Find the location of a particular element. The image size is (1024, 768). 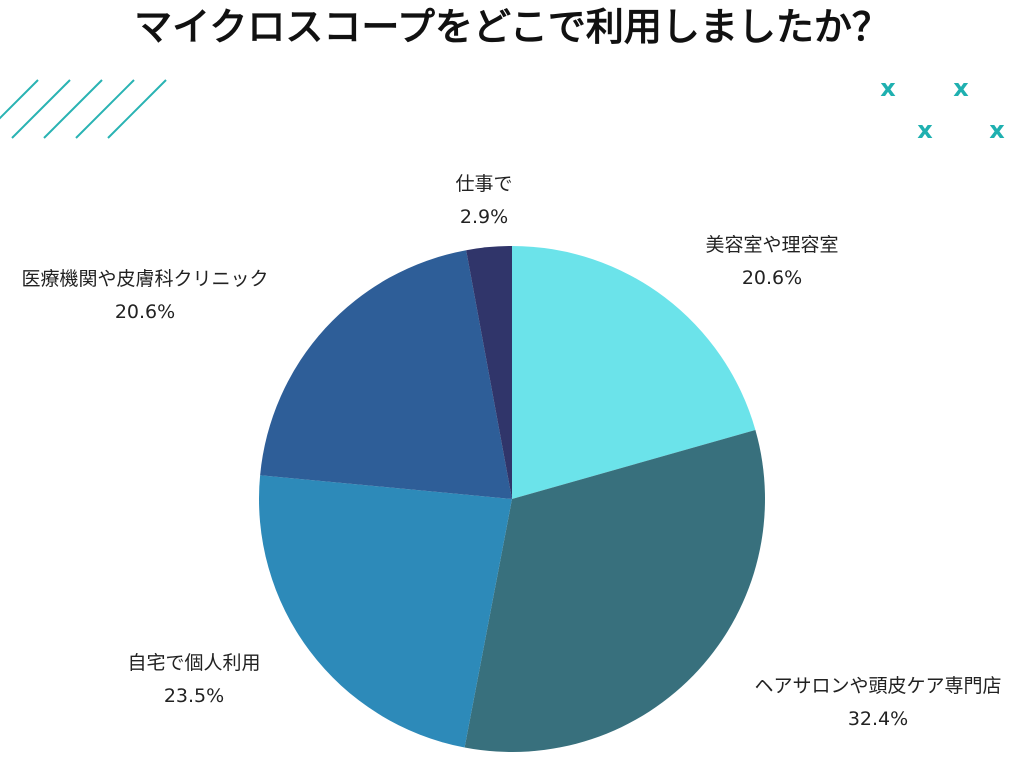

slice-name-label: 美容室や理容室 is located at coordinates (771, 245).